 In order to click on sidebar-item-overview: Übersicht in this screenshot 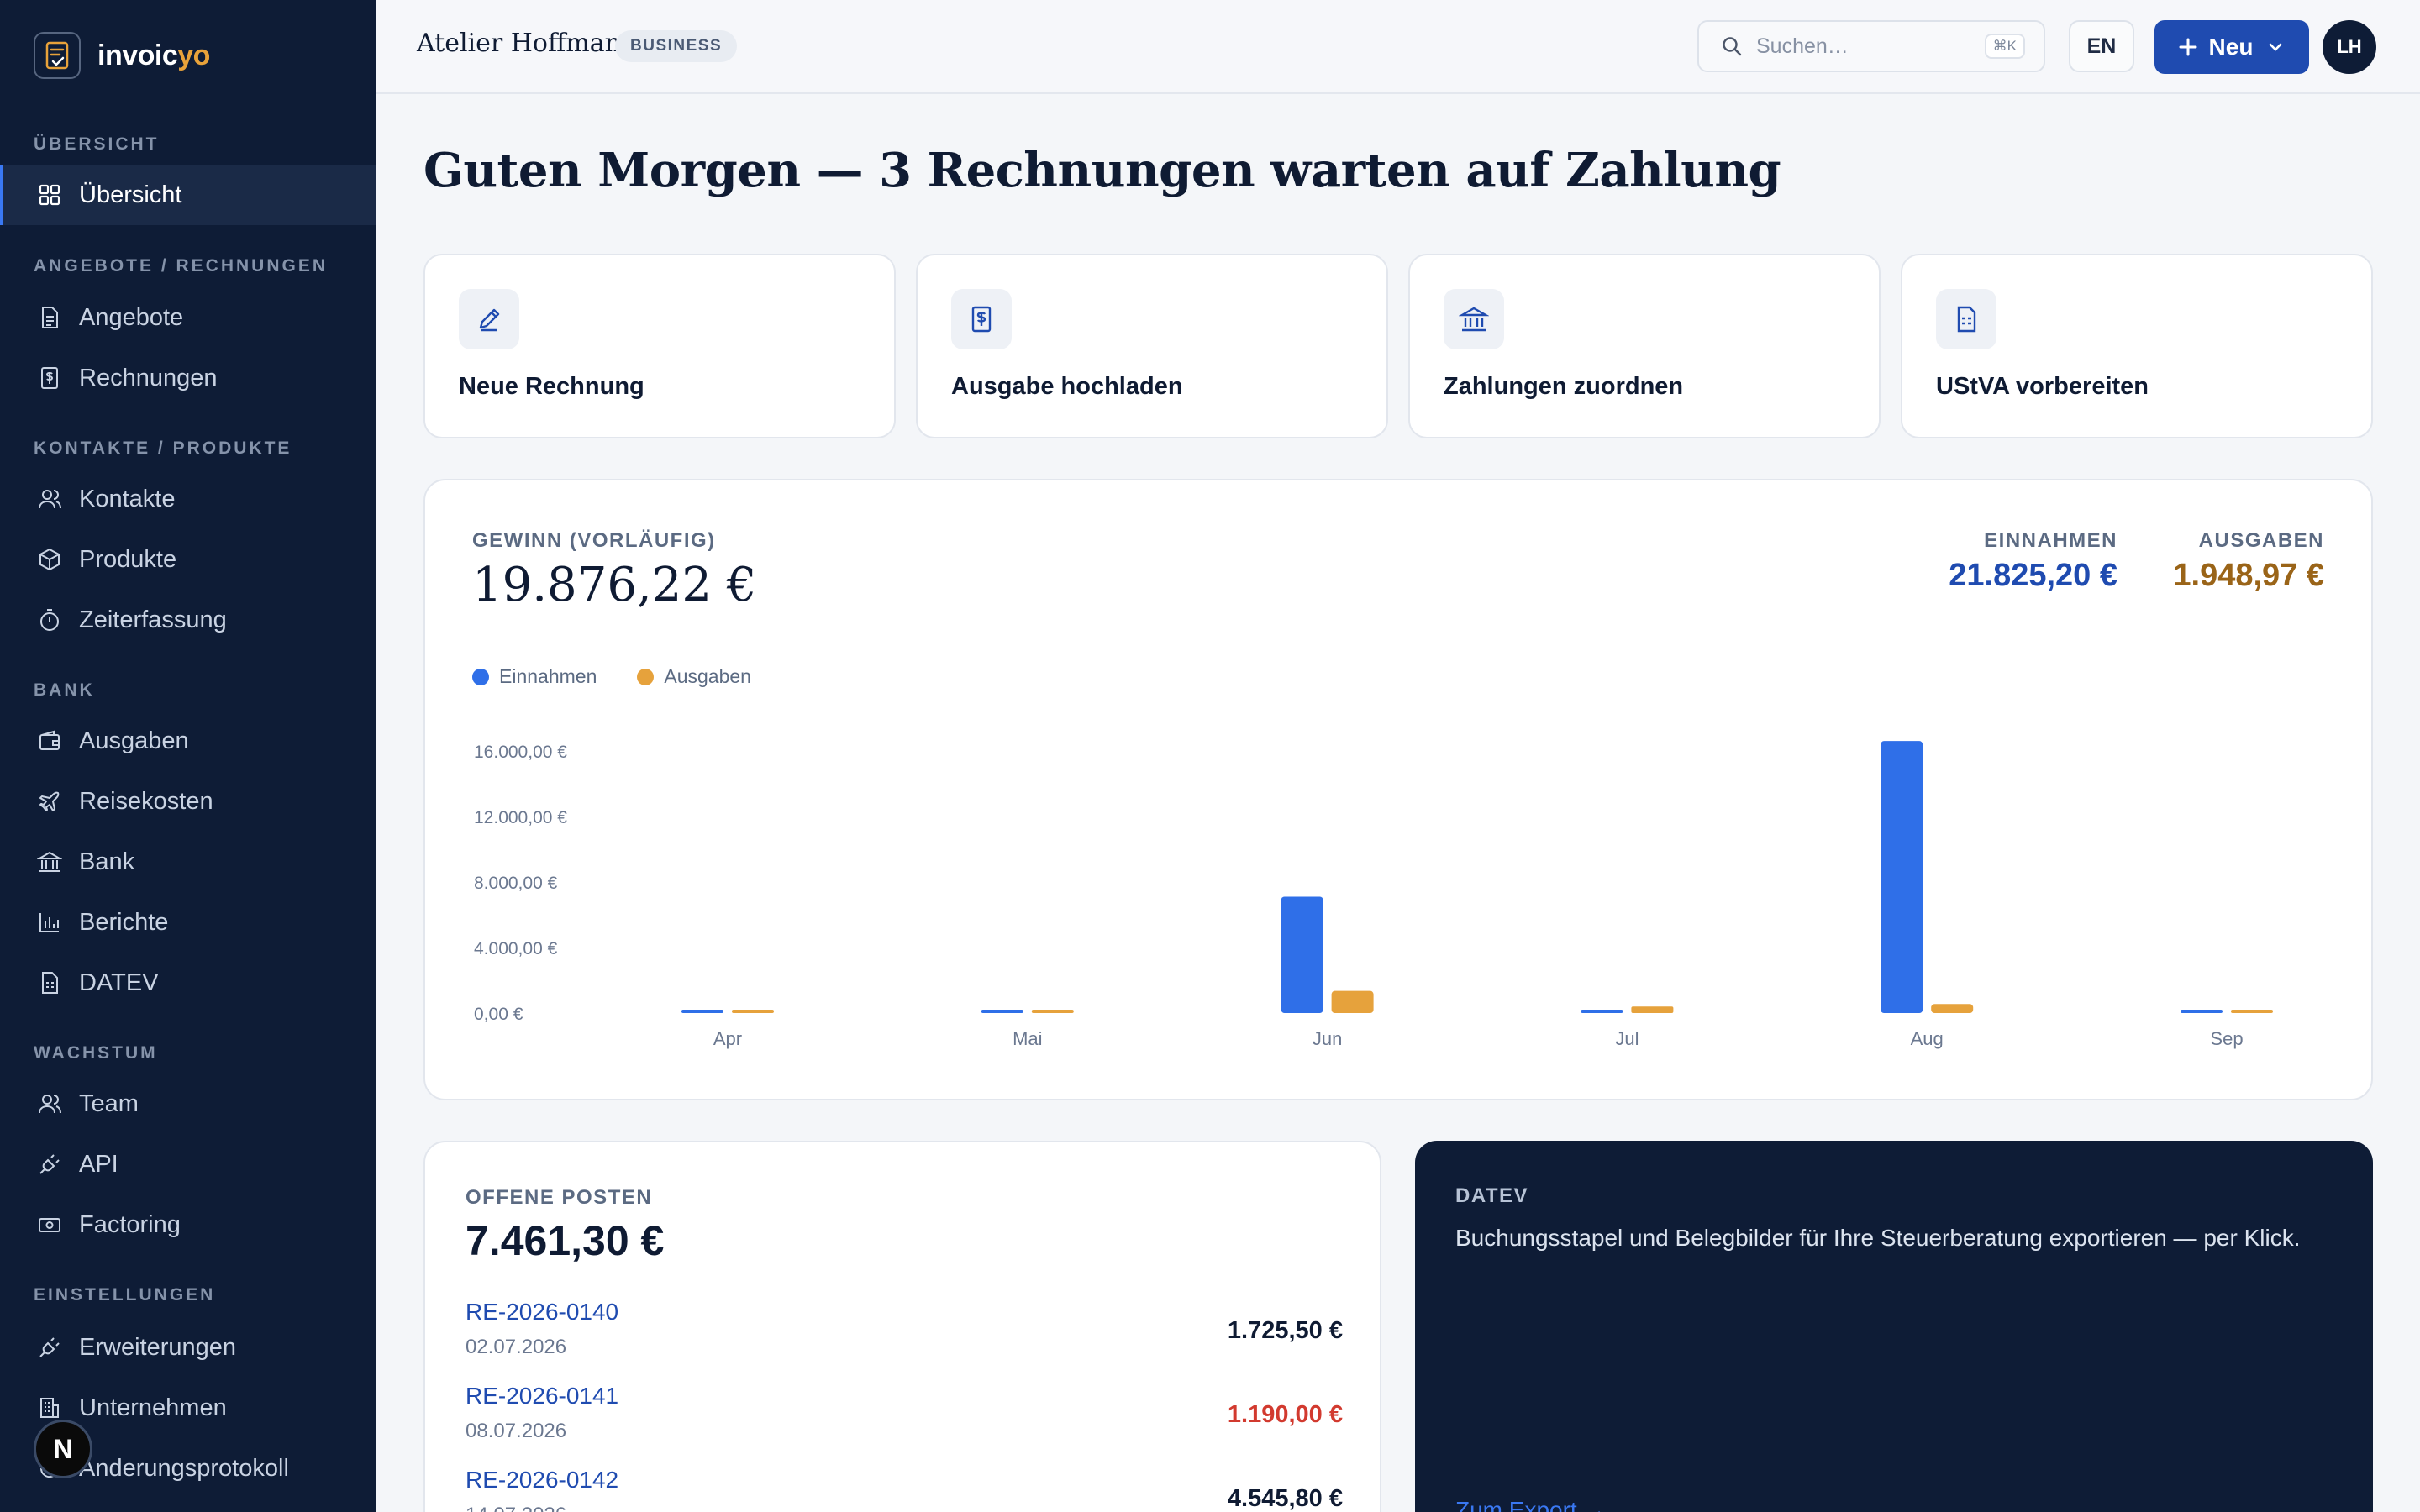, I will do `click(188, 195)`.